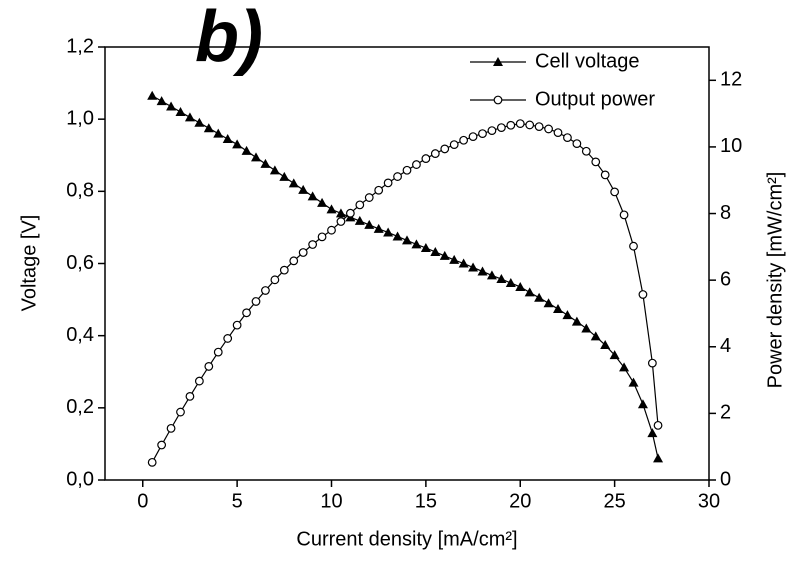  What do you see at coordinates (775, 280) in the screenshot?
I see `y2-axis-label: Power density [mW/cm²]` at bounding box center [775, 280].